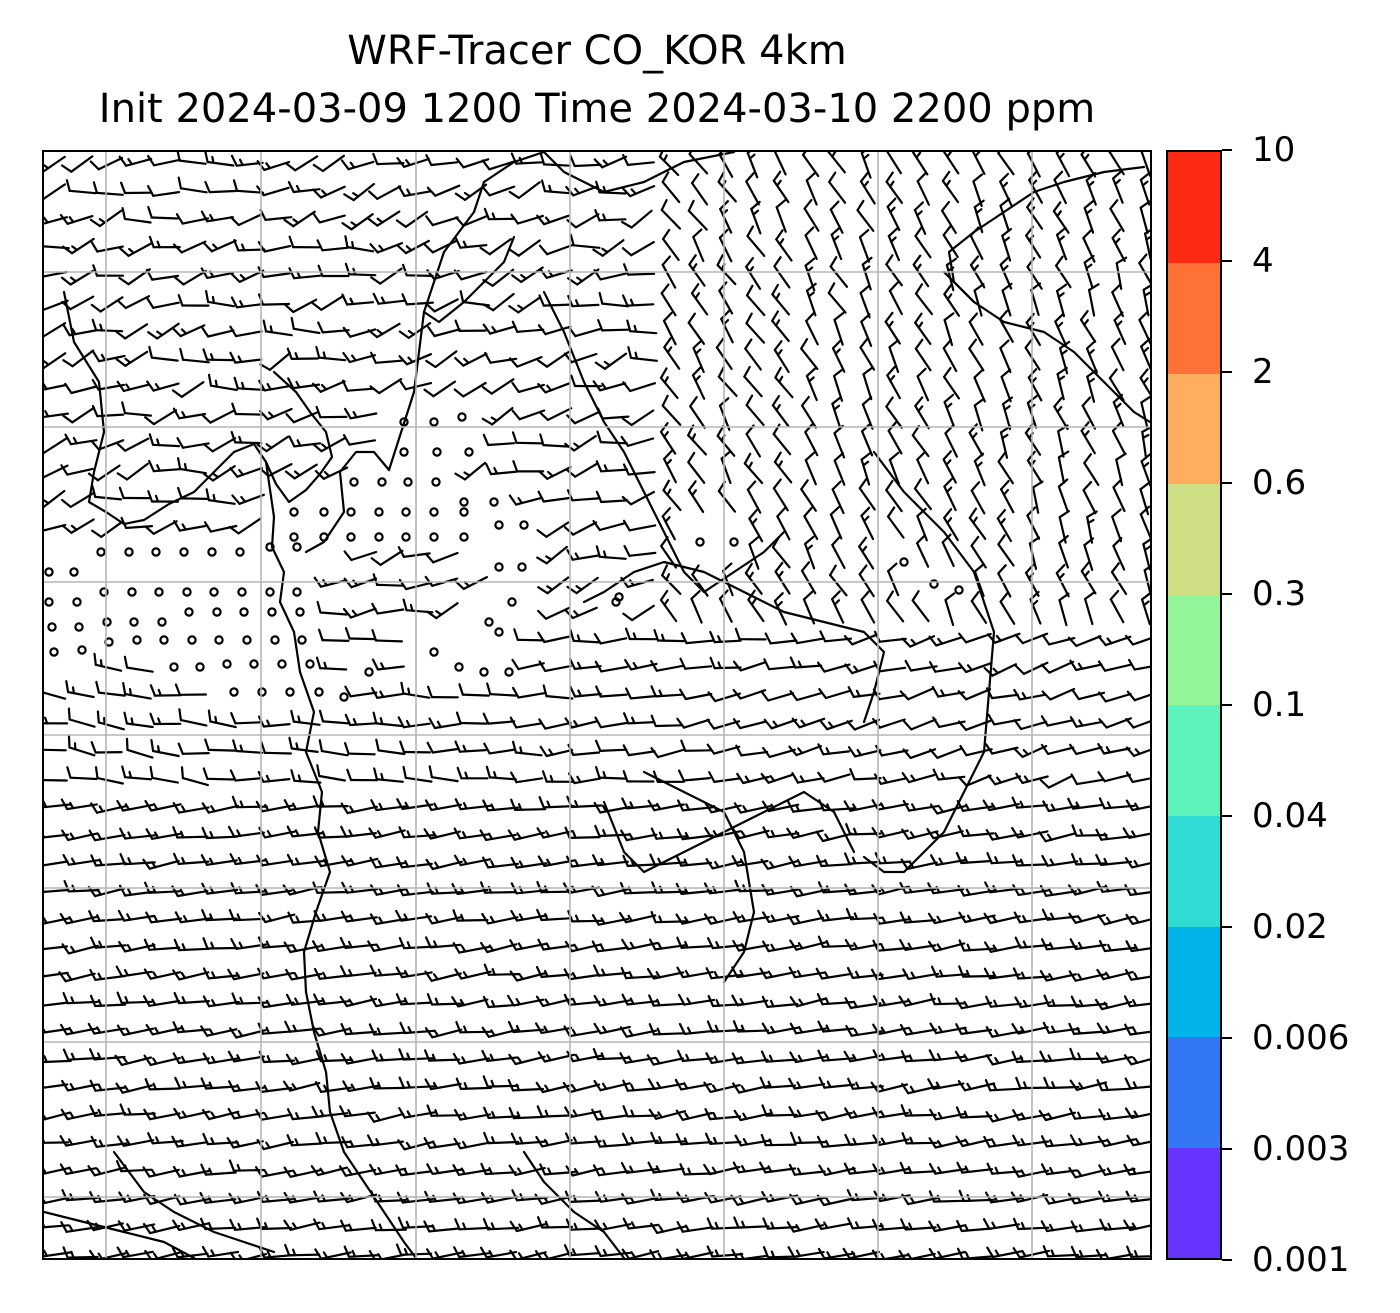 This screenshot has width=1400, height=1313. What do you see at coordinates (149, 408) in the screenshot?
I see `coastline-china-northwest` at bounding box center [149, 408].